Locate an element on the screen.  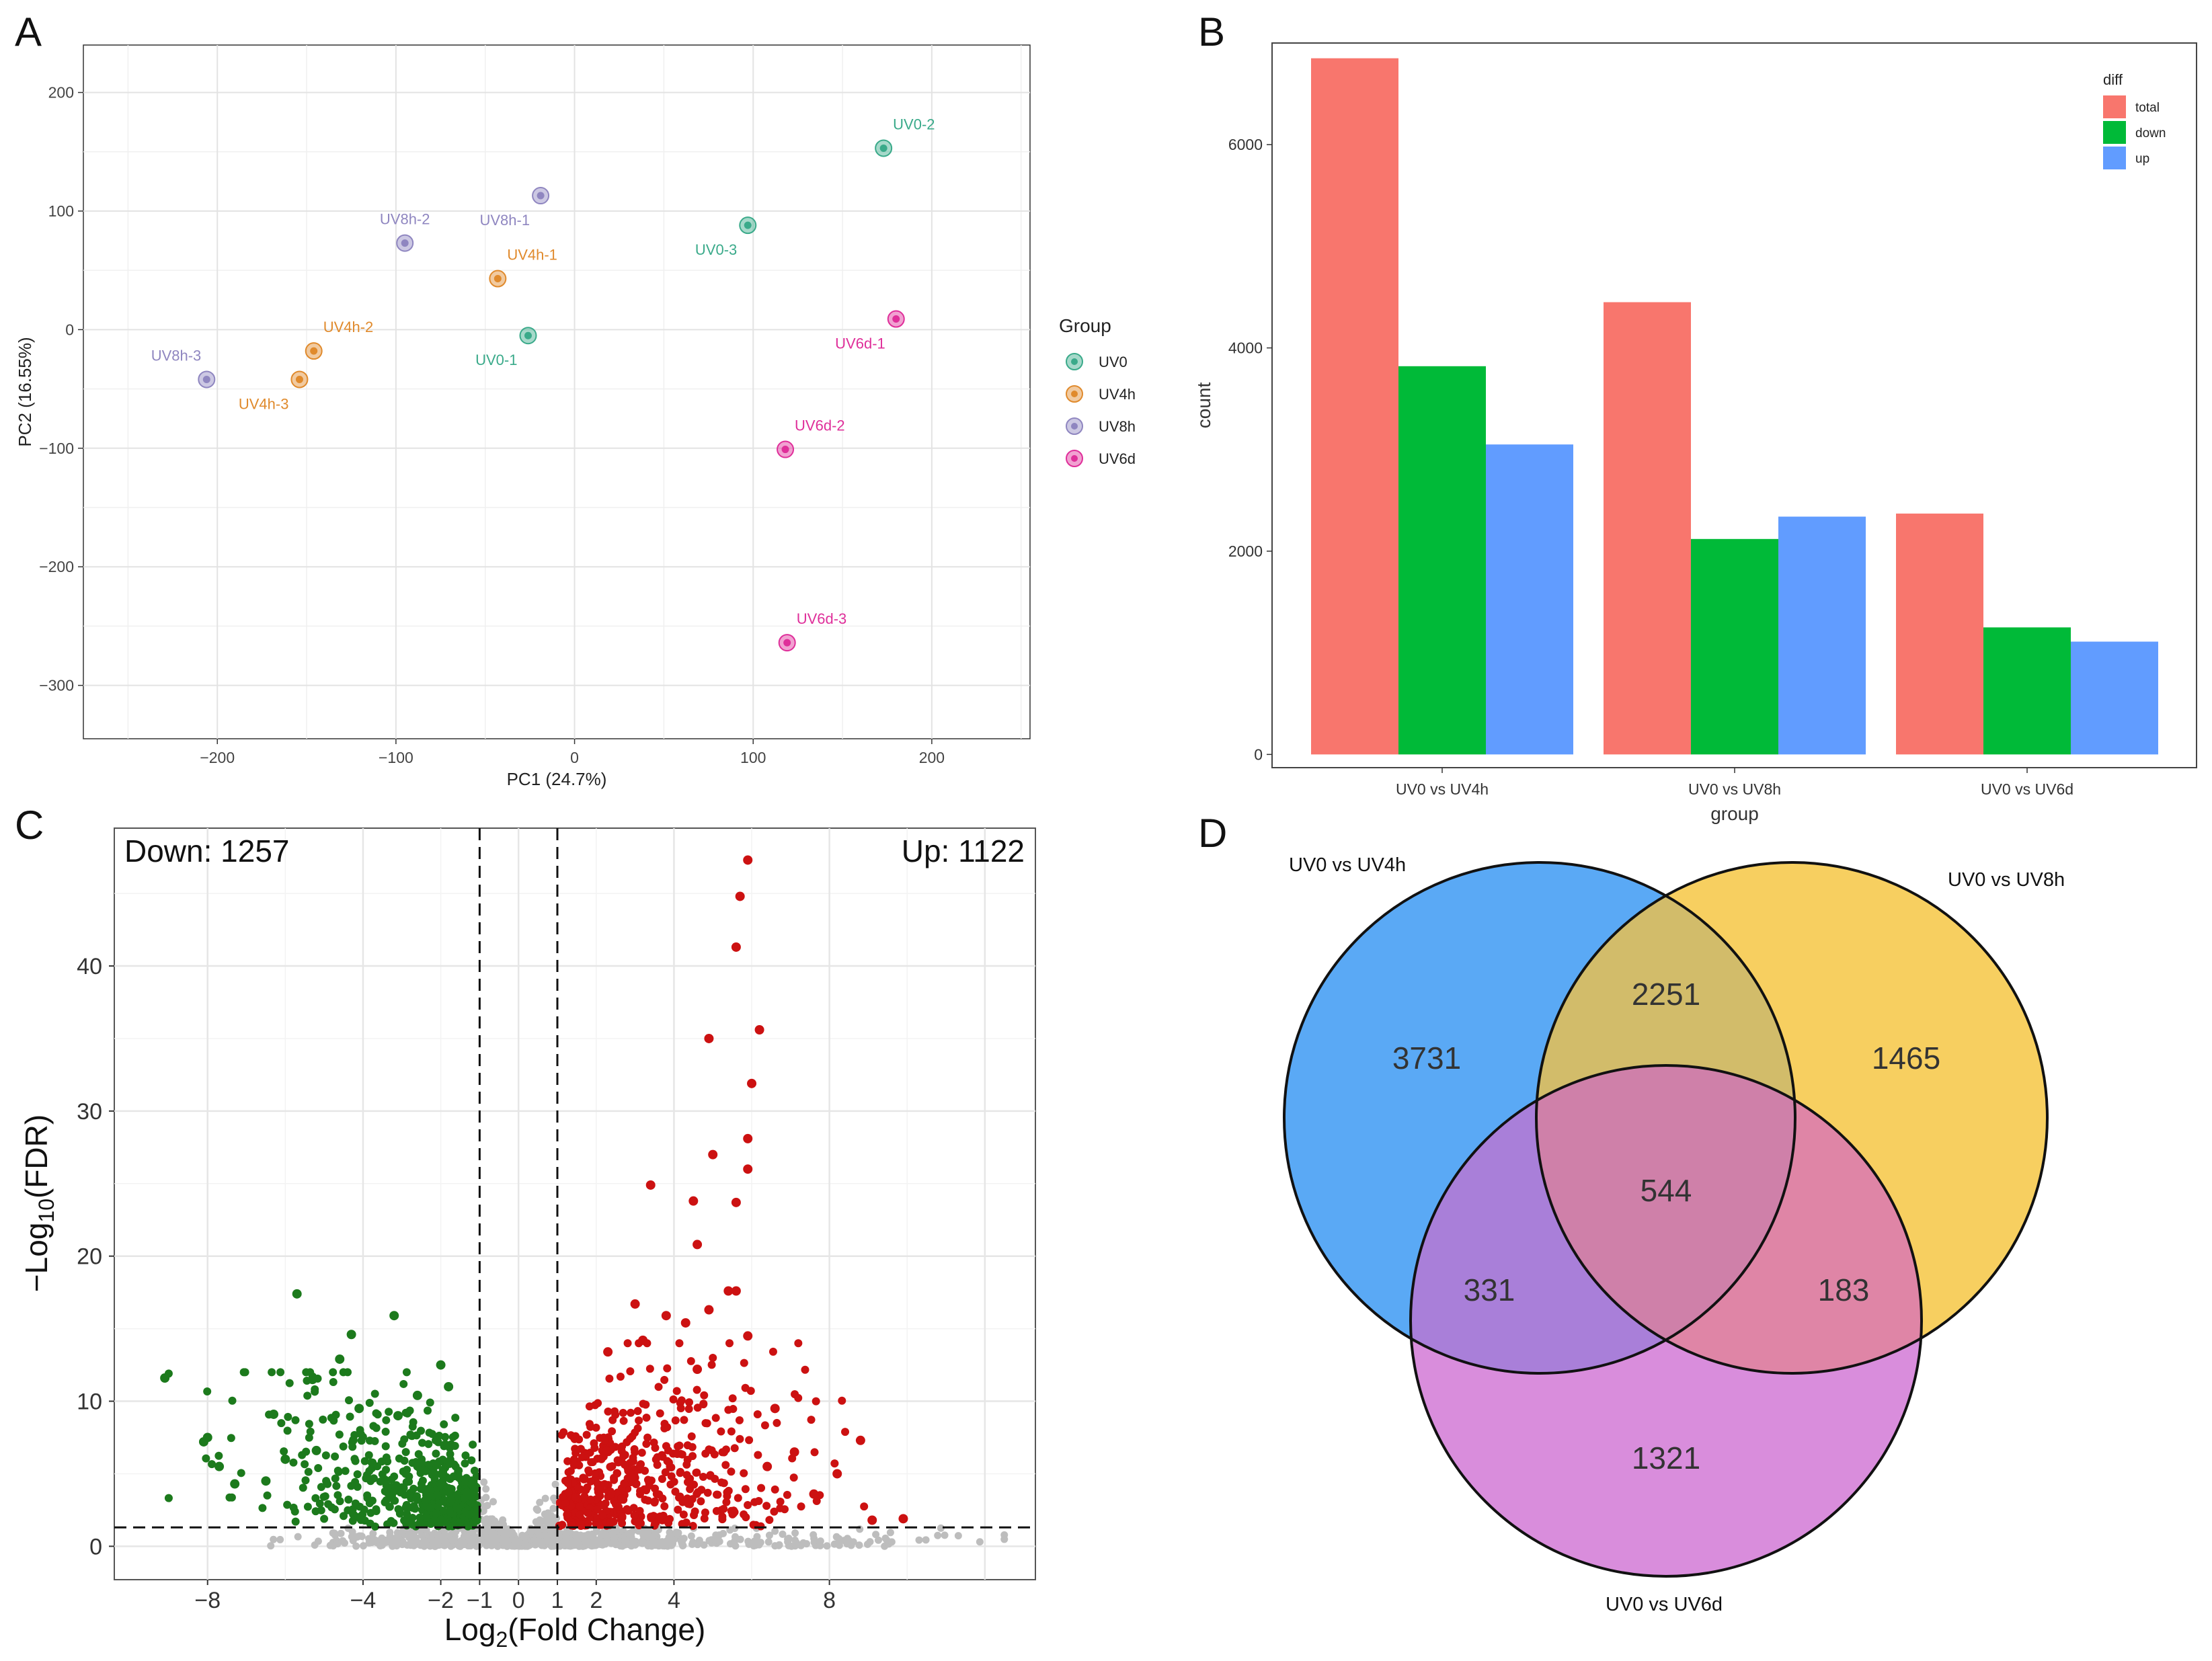
pca-point: UV0-1 is located at coordinates (506, 347).